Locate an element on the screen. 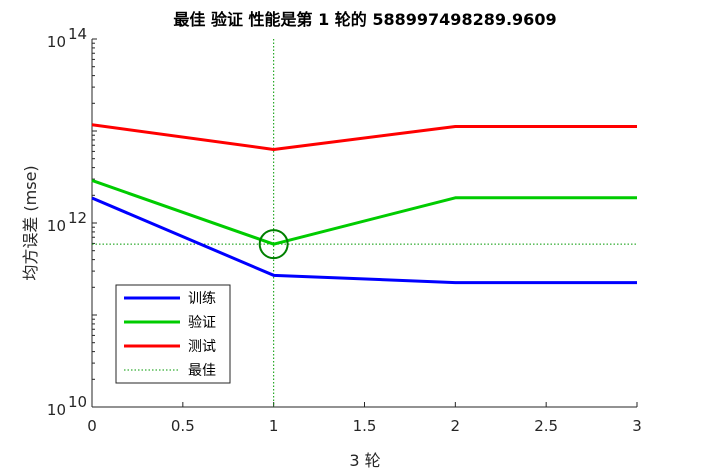 This screenshot has width=705, height=474. x-tick-label: 0 is located at coordinates (92, 426).